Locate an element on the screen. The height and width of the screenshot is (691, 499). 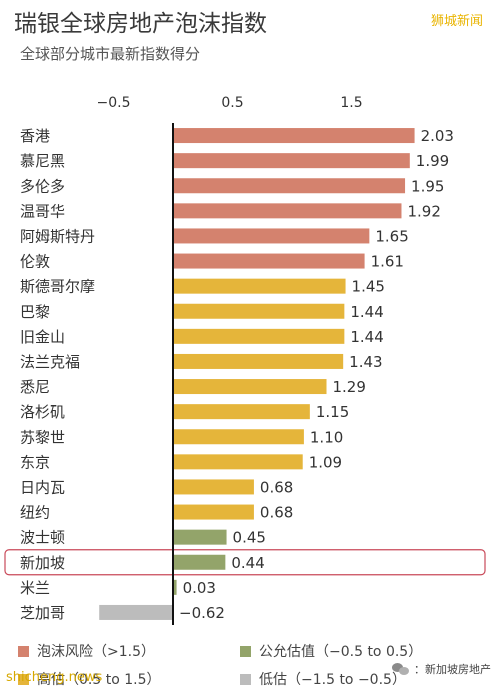
data-label: 1.43 is located at coordinates (365, 362).